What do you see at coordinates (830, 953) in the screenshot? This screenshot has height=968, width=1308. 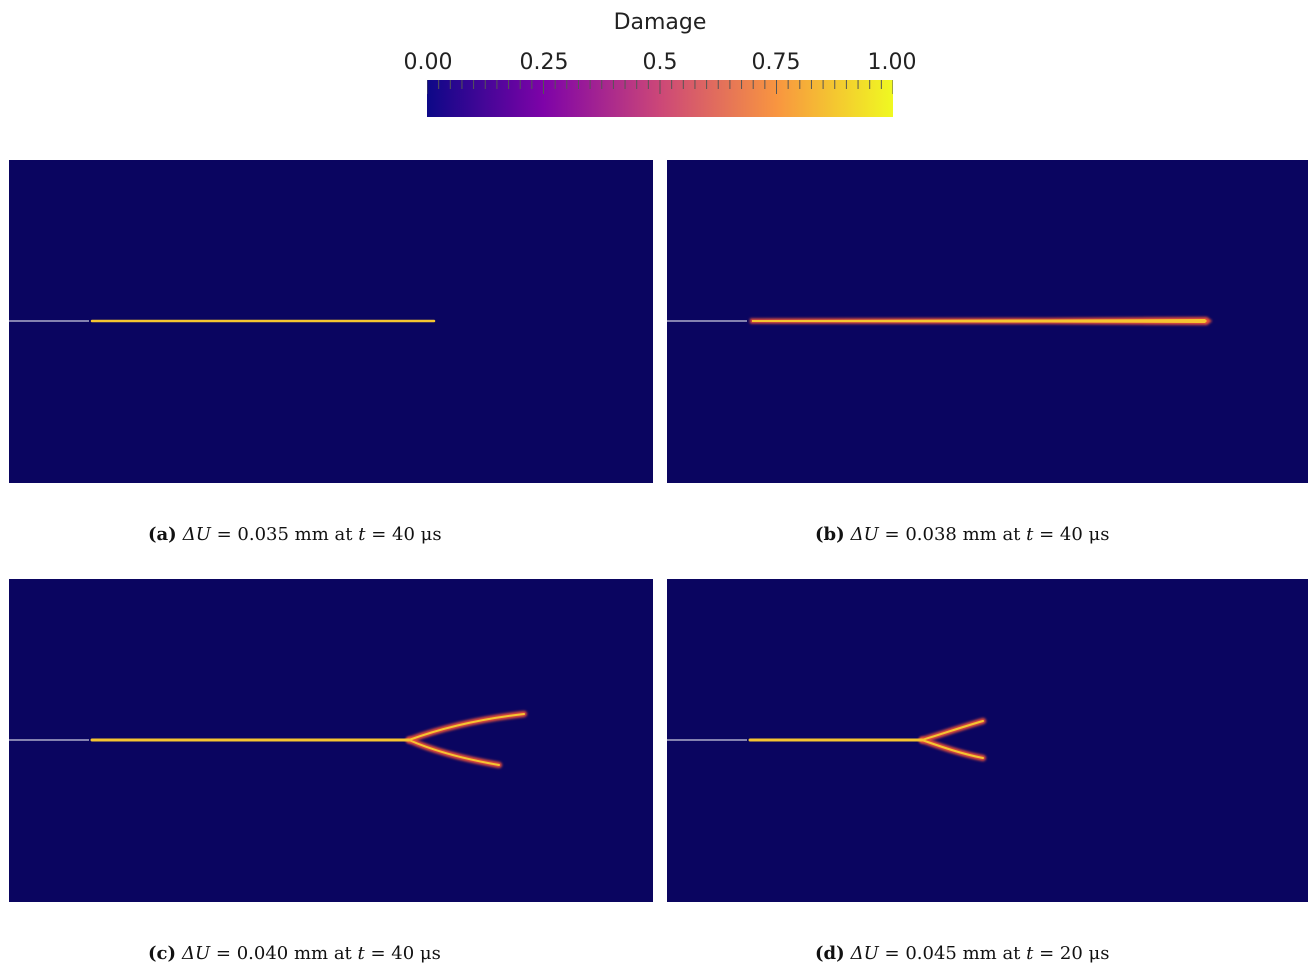 I see `caption-label: (d)` at bounding box center [830, 953].